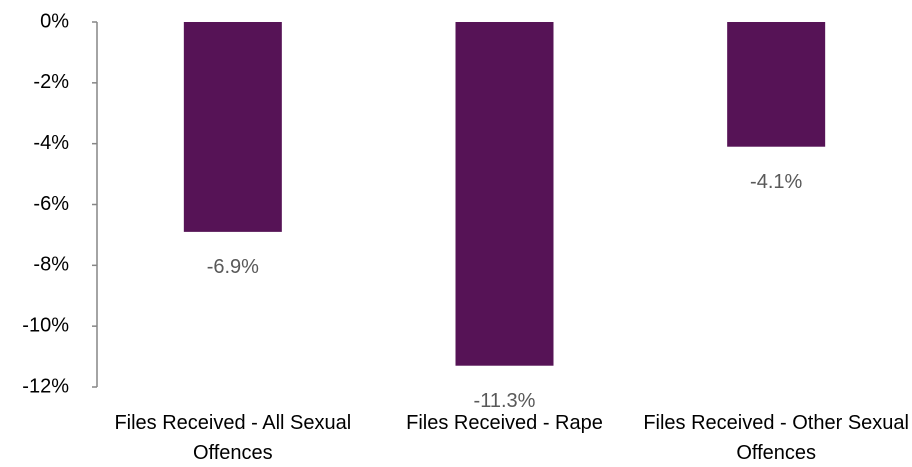 The image size is (912, 467). I want to click on y-tick-label: -8%, so click(51, 265).